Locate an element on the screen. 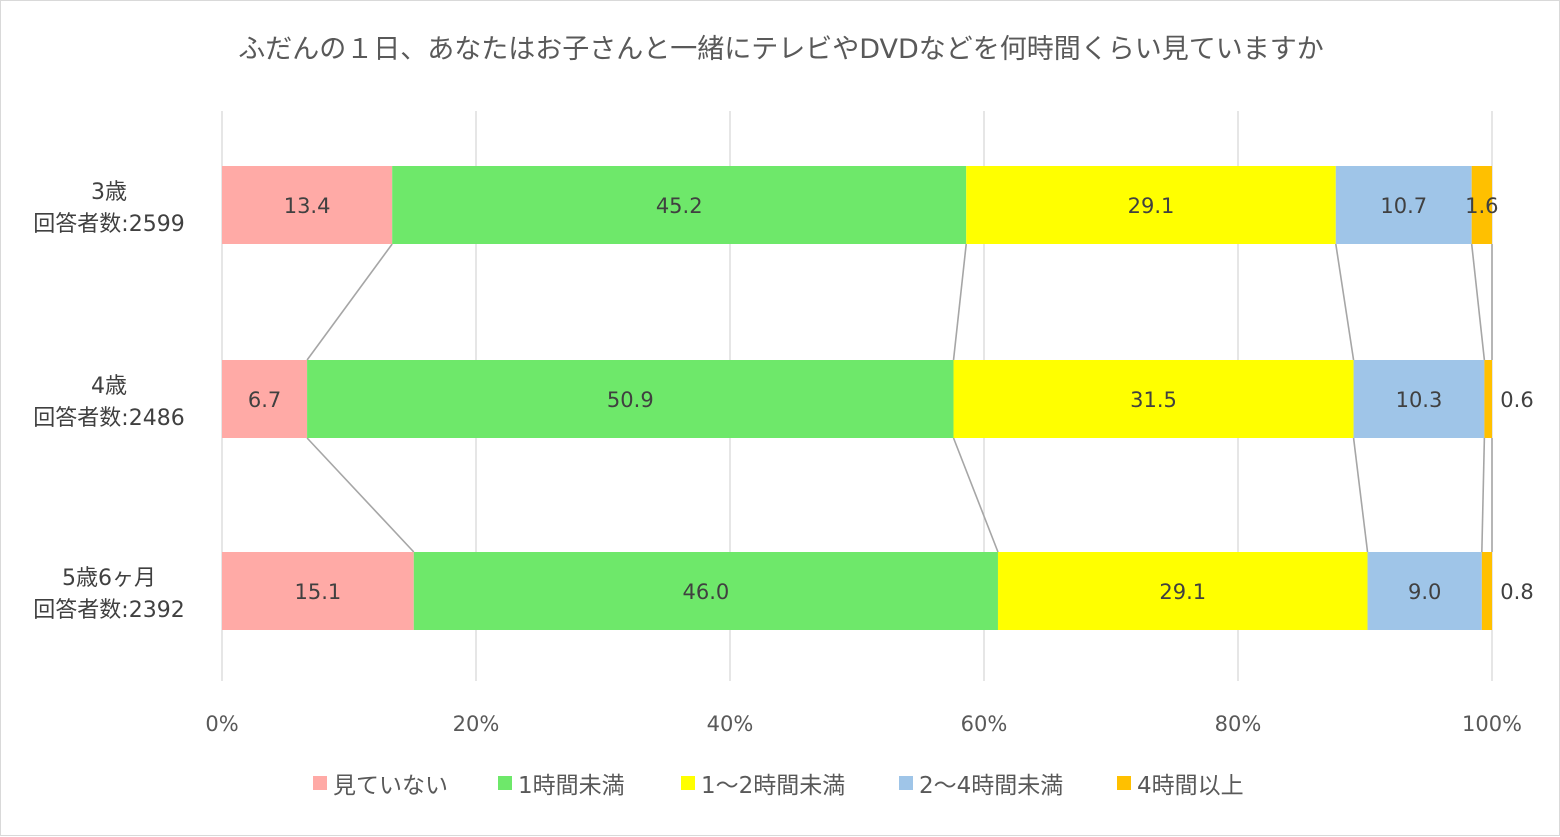  category-label: 3歳 is located at coordinates (109, 192).